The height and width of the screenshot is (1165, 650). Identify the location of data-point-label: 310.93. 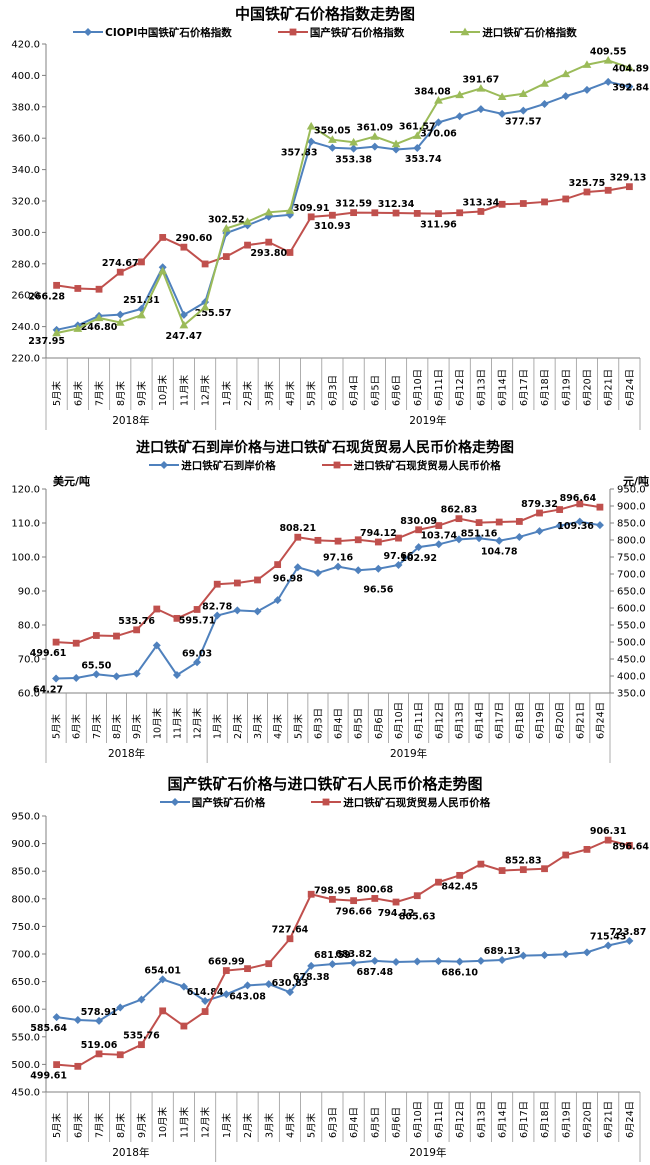
(332, 226).